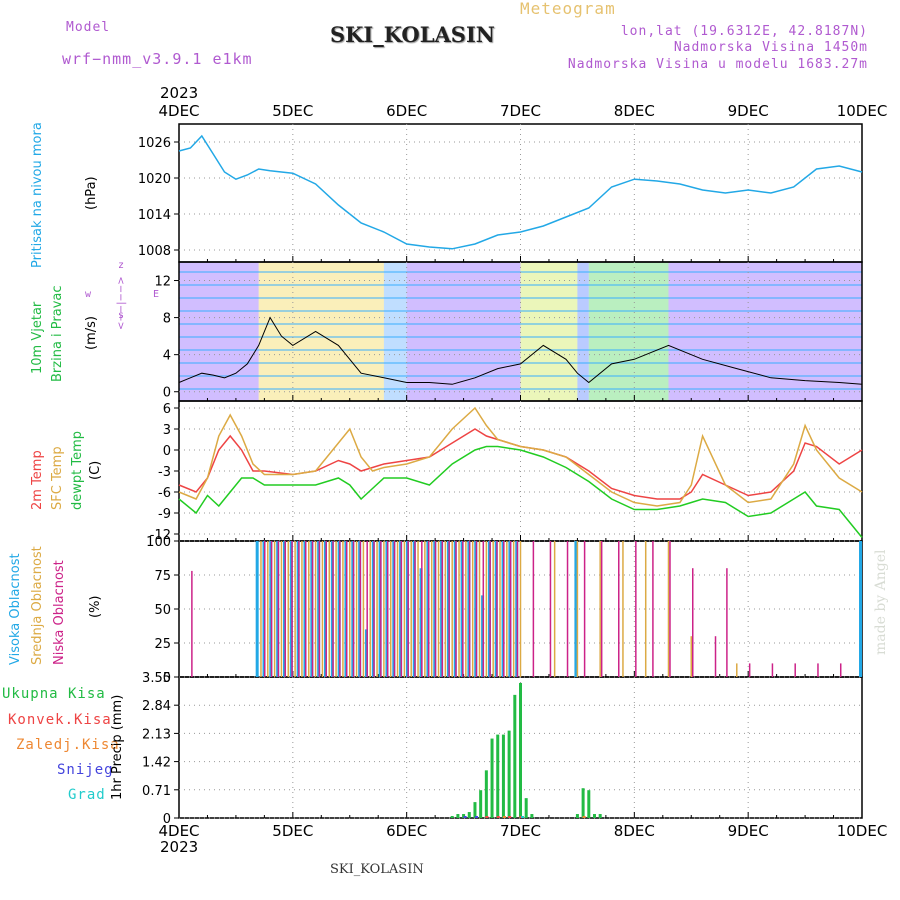  Describe the element at coordinates (862, 111) in the screenshot. I see `date-top-6: 10DEC` at that location.